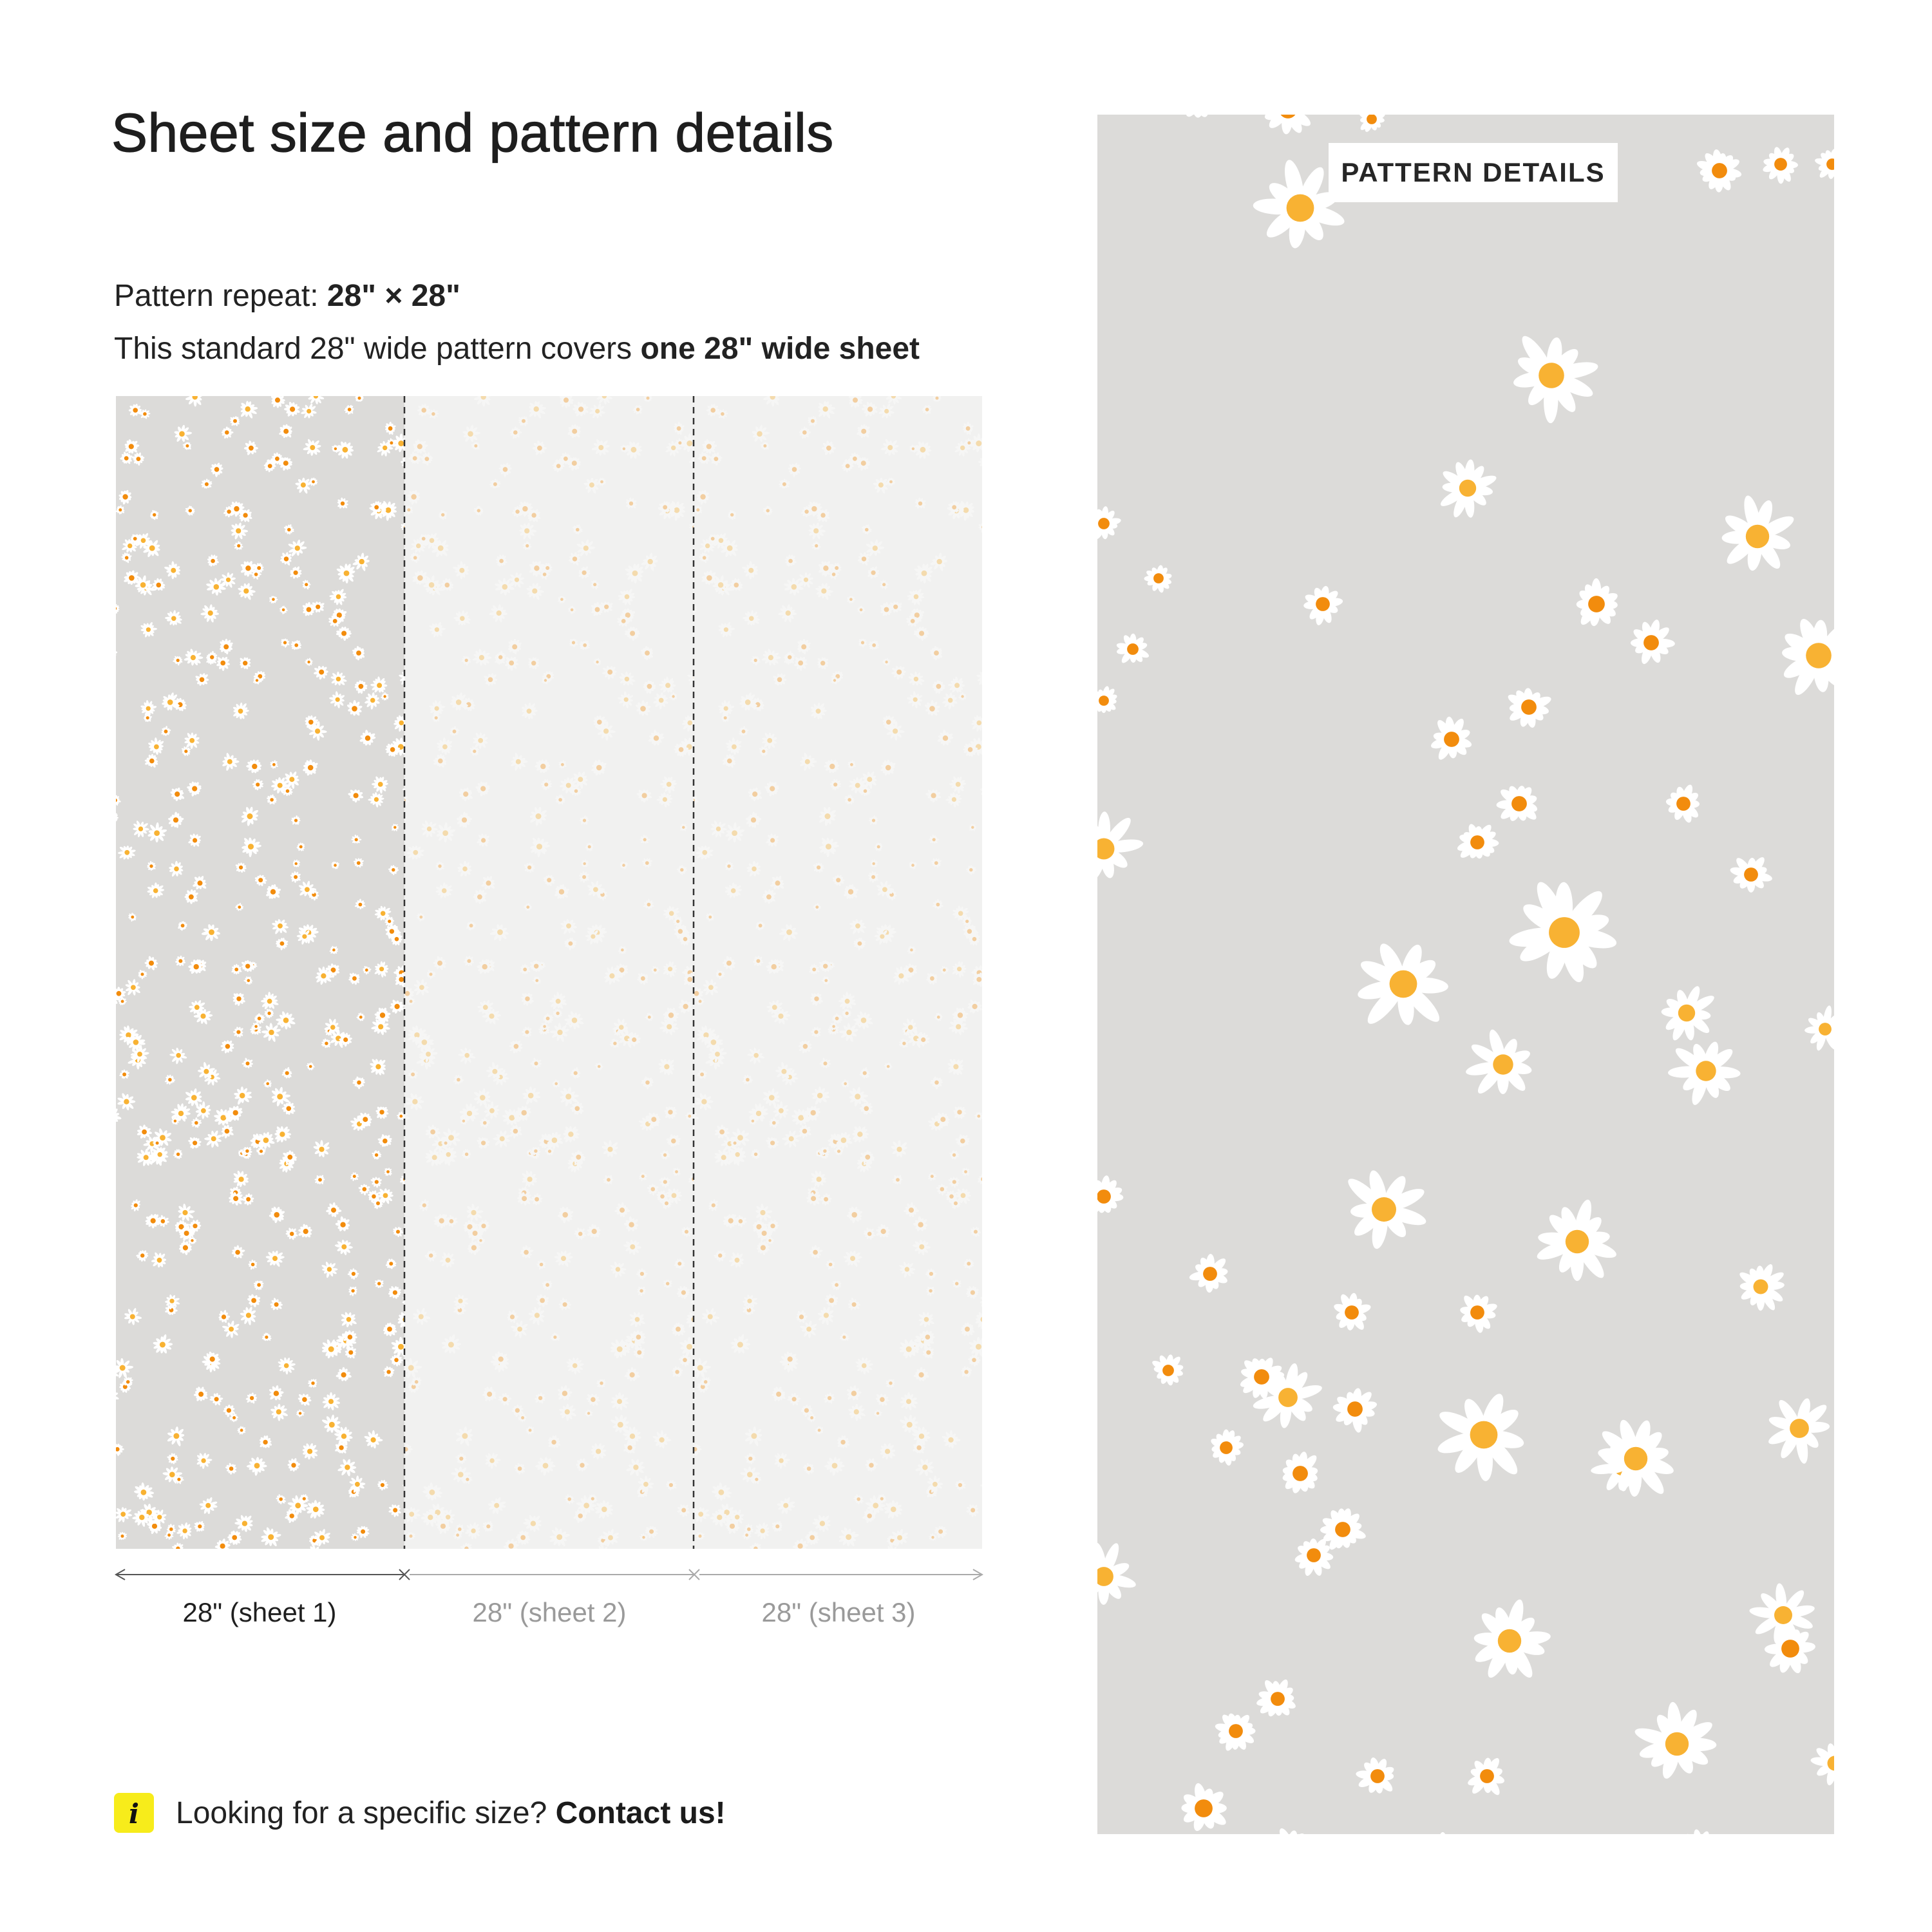  What do you see at coordinates (640, 1812) in the screenshot?
I see `contact-us-link: Contact us!` at bounding box center [640, 1812].